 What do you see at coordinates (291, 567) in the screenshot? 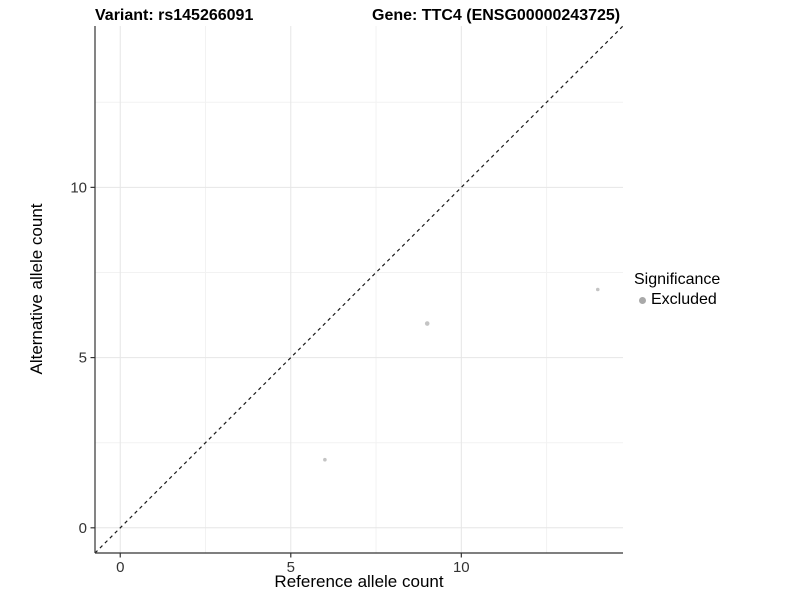
I see `x-tick-label: 5` at bounding box center [291, 567].